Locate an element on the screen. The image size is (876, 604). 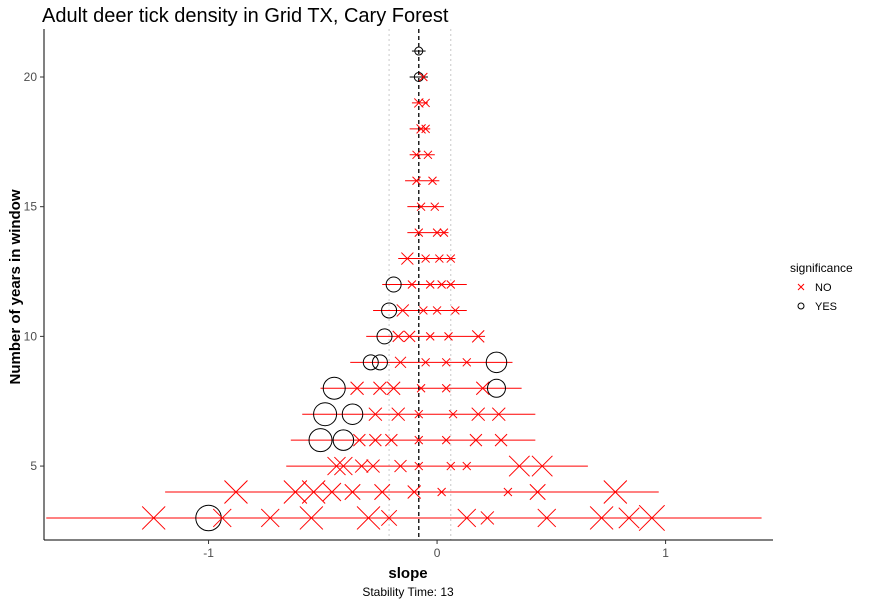
x-tick-label: 0 is located at coordinates (437, 553).